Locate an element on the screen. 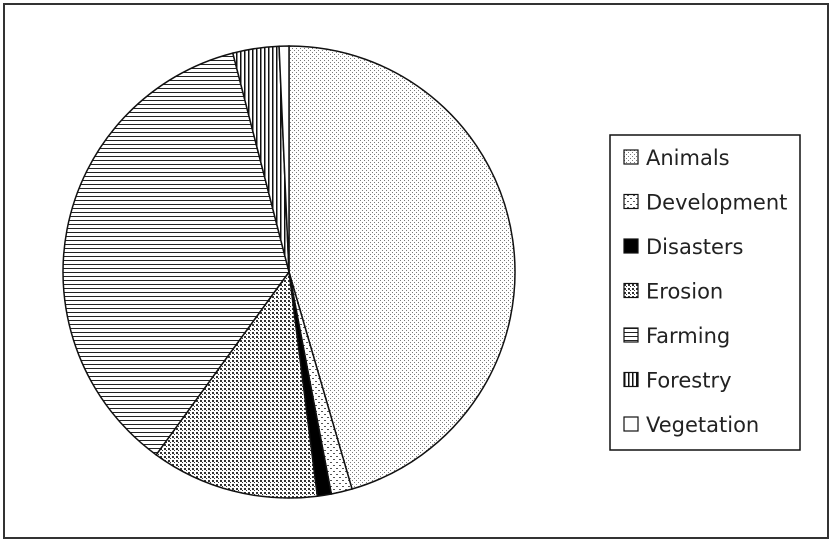 The width and height of the screenshot is (834, 544). legend-swatch-vegetation is located at coordinates (631, 424).